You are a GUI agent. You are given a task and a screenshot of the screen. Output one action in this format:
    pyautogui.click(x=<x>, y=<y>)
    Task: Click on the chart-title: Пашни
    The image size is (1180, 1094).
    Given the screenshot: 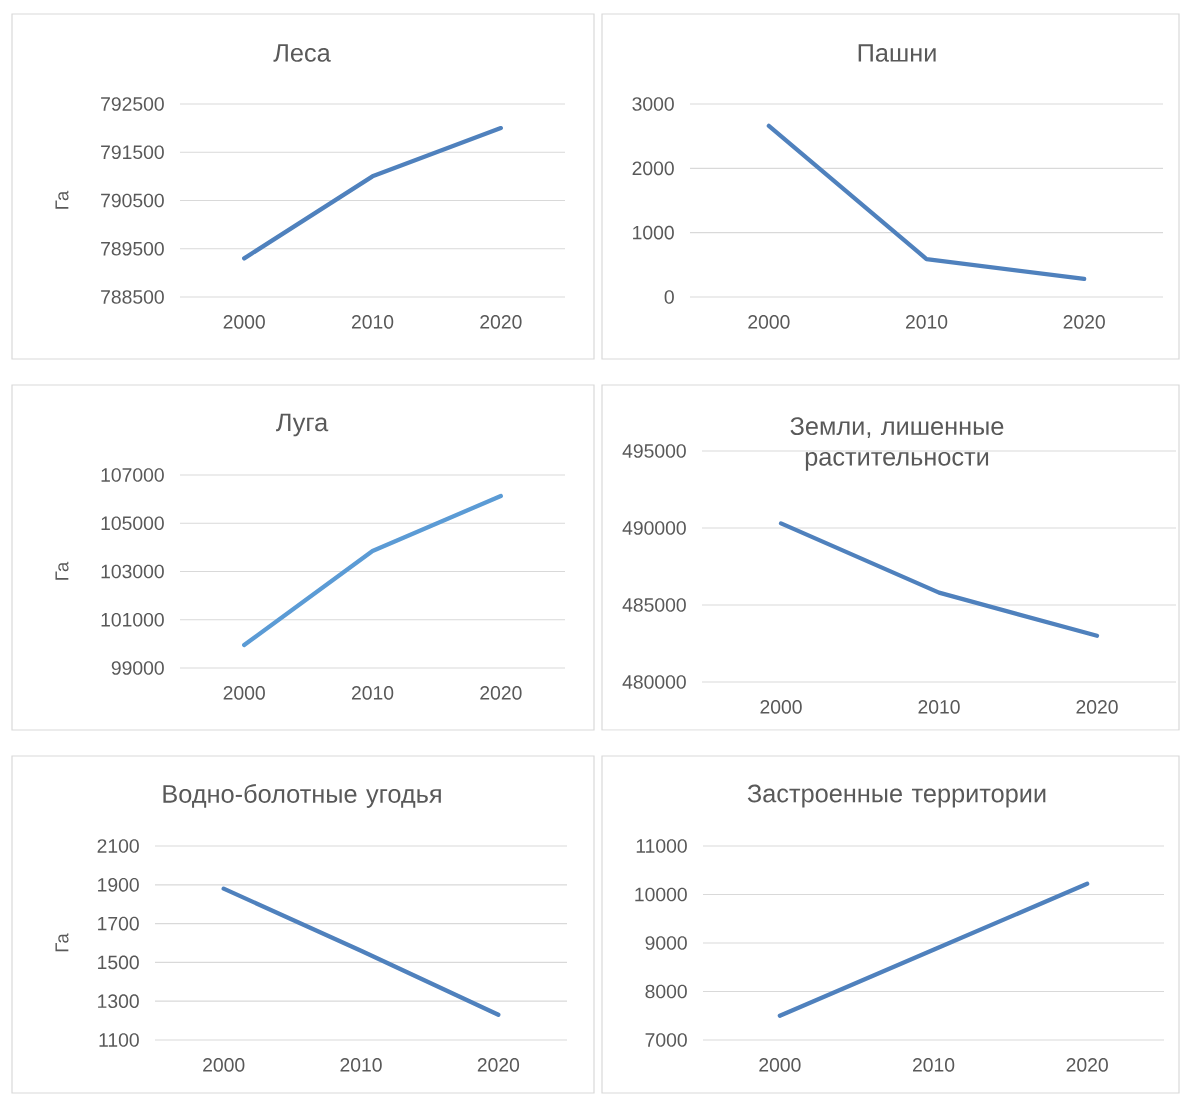 What is the action you would take?
    pyautogui.click(x=897, y=53)
    